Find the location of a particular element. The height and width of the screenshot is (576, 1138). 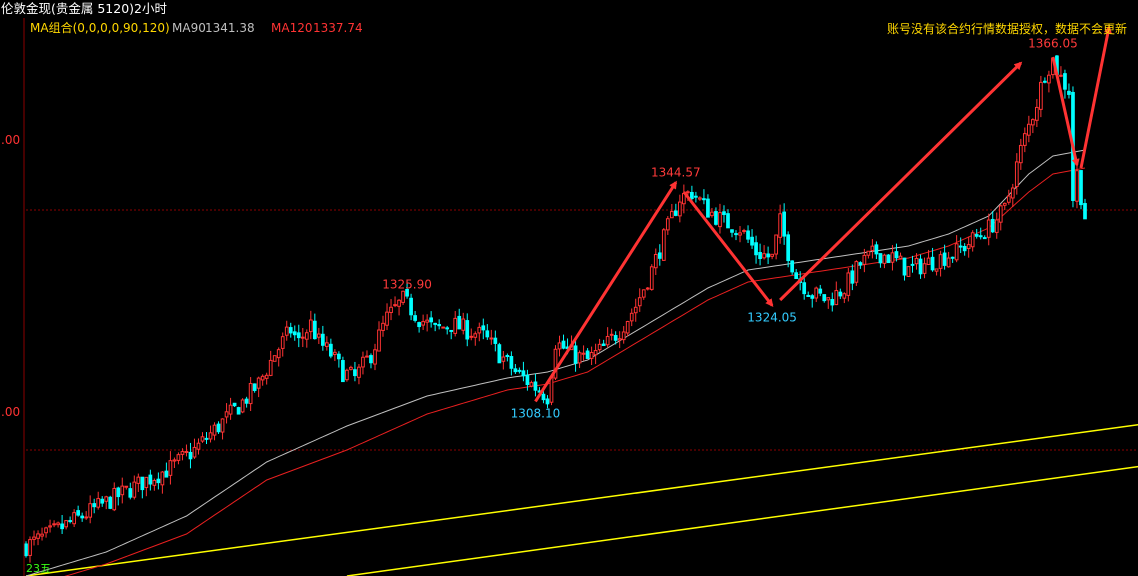

y-axis-label-lower: .00 is located at coordinates (10, 412).